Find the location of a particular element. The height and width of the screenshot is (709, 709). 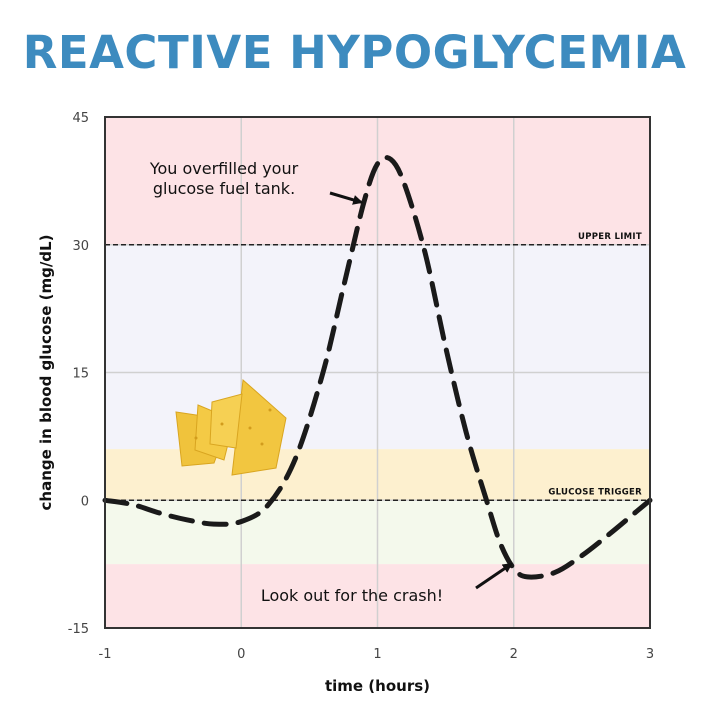

annotation-text: Look out for the crash! is located at coordinates (352, 595).